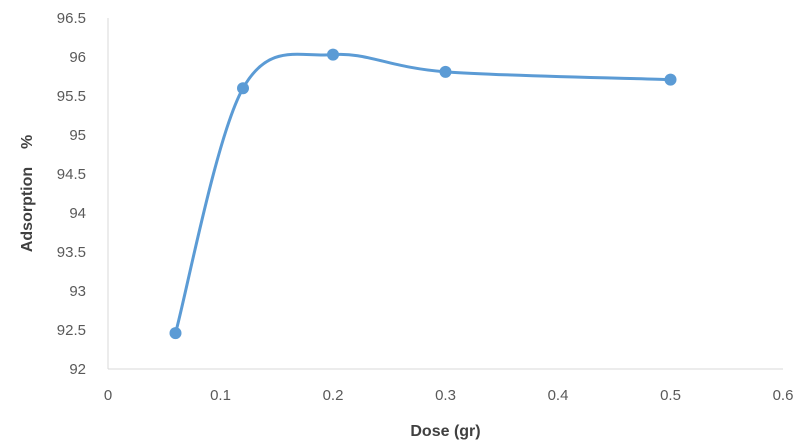  I want to click on y-tick-label: 92, so click(77, 369).